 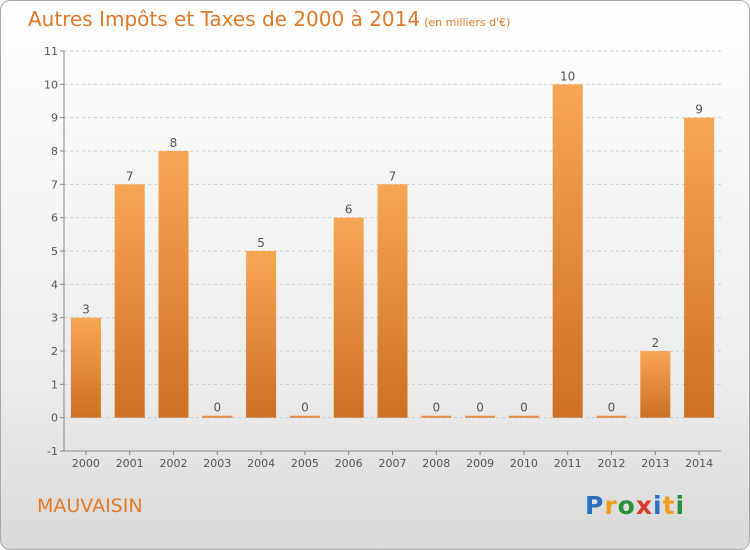 I want to click on y-tick-label: 1, so click(x=54, y=384).